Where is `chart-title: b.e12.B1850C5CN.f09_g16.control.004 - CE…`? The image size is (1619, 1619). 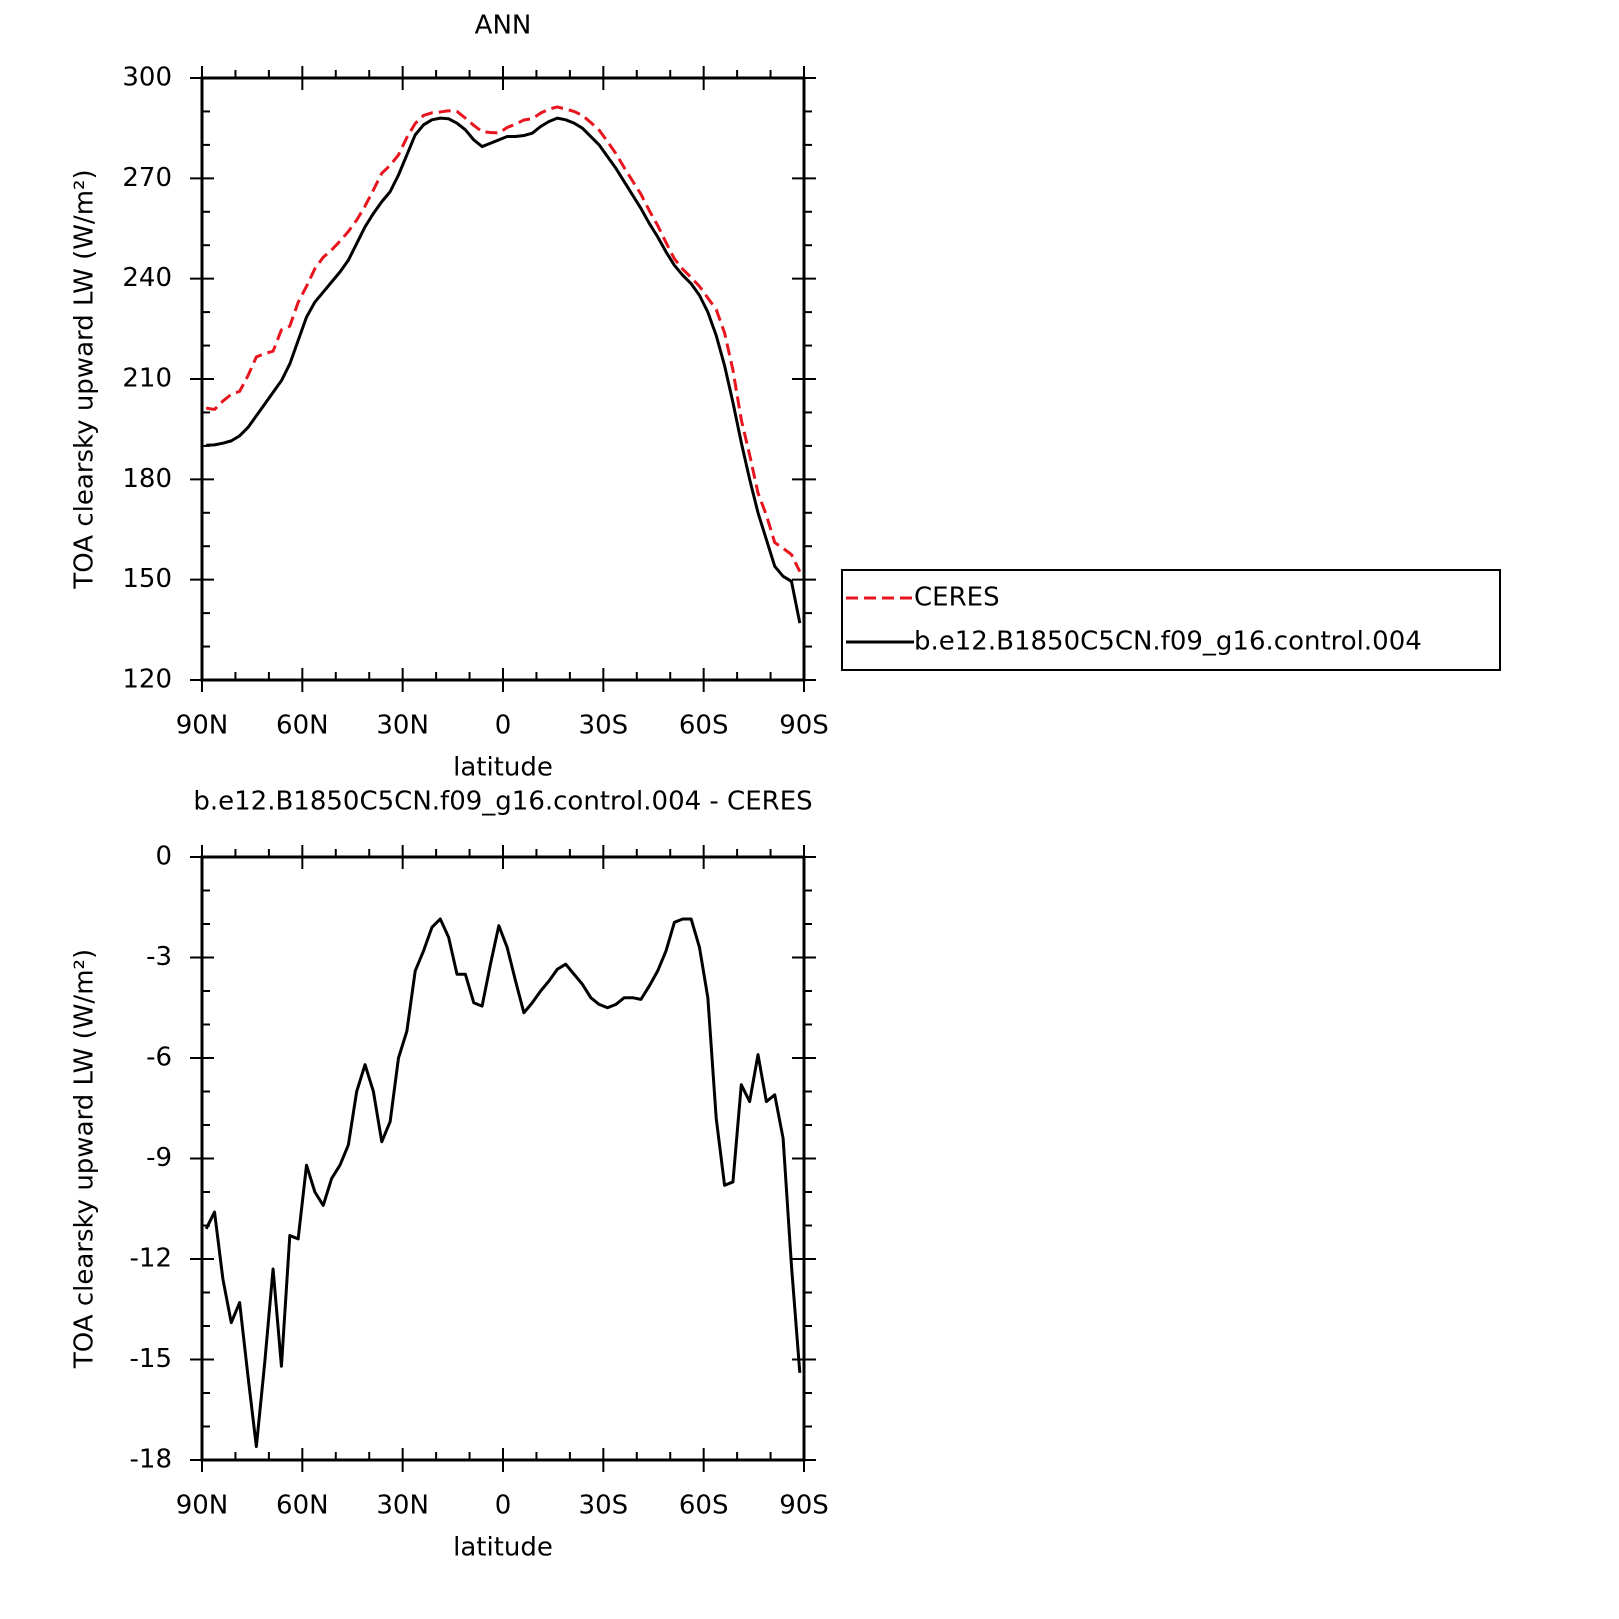 chart-title: b.e12.B1850C5CN.f09_g16.control.004 - CE… is located at coordinates (502, 802).